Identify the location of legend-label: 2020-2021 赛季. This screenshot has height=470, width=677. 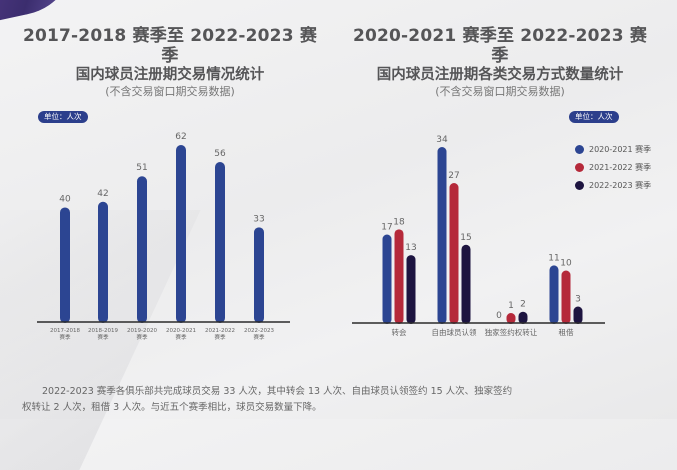
(620, 149).